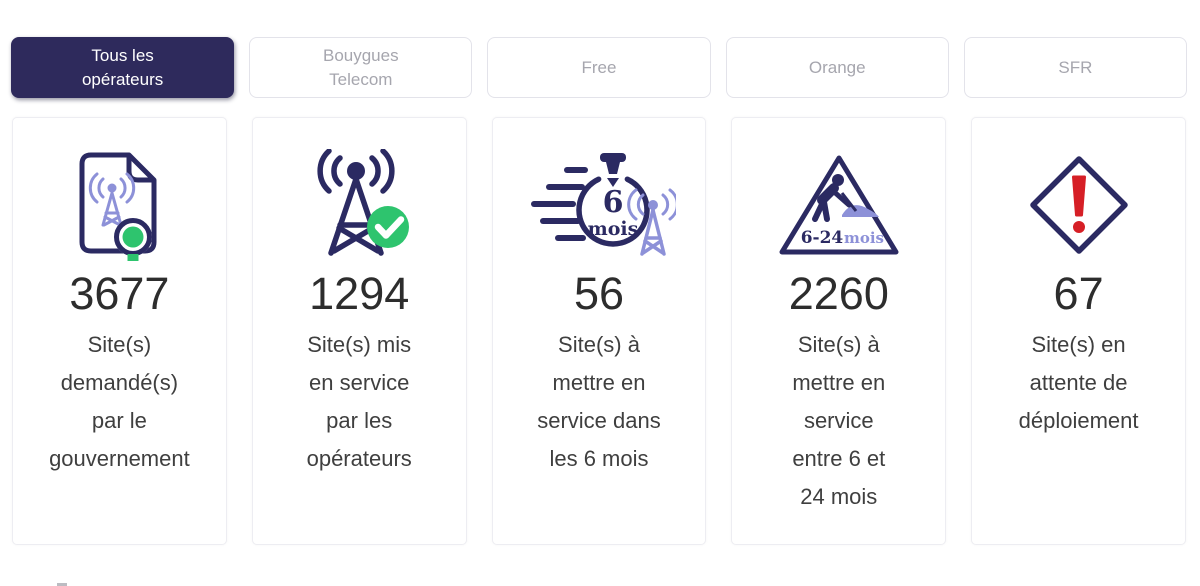 The image size is (1200, 586). Describe the element at coordinates (62, 584) in the screenshot. I see `partially-visible-element-below-fold` at that location.